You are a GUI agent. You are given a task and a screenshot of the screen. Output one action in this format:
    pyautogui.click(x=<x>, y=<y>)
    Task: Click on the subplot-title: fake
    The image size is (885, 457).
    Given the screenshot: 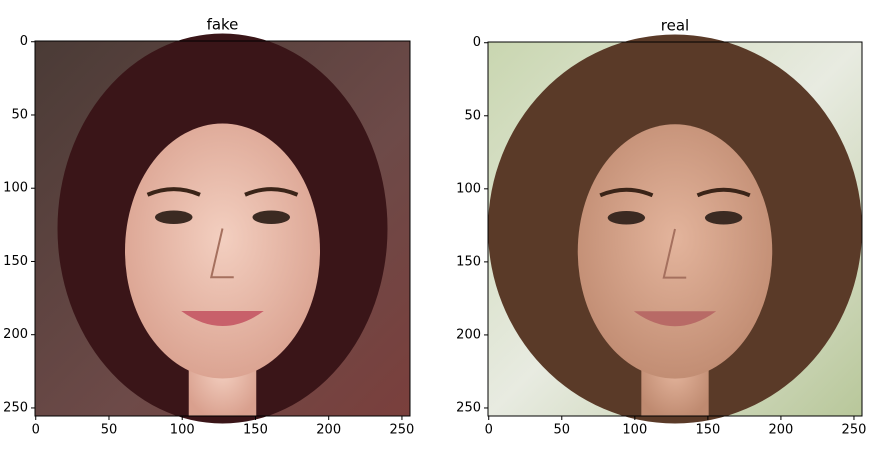 What is the action you would take?
    pyautogui.click(x=223, y=25)
    